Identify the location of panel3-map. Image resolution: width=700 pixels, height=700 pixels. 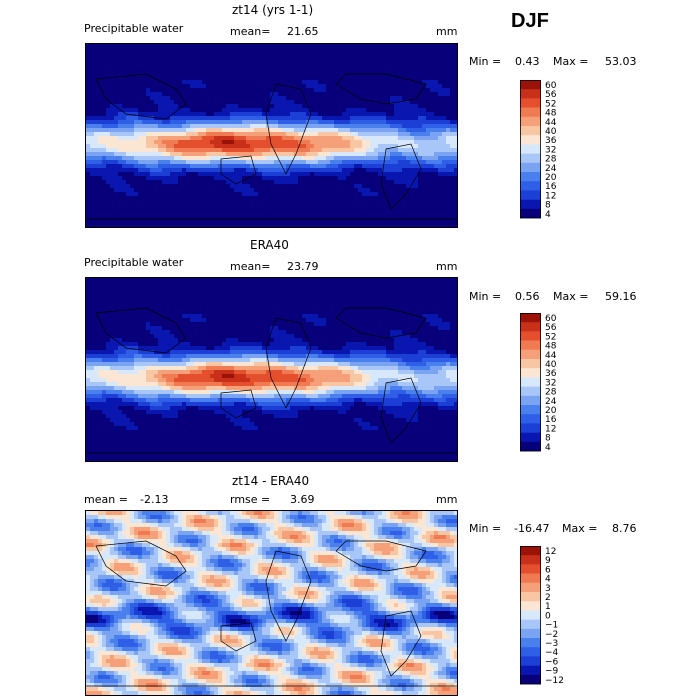
(271, 603).